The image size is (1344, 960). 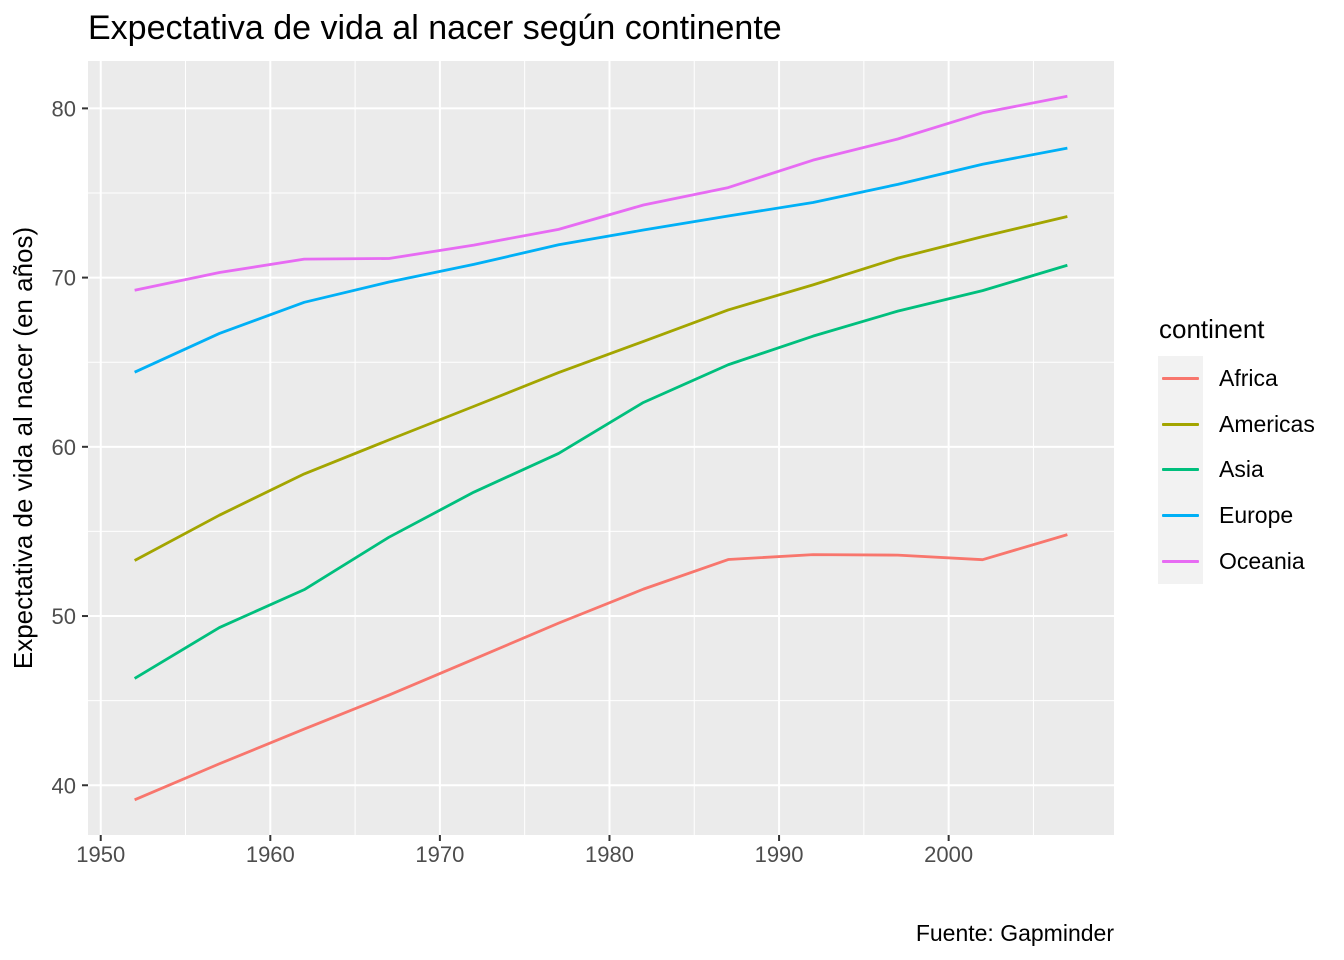 I want to click on legend-key-americas, so click(x=1180, y=424).